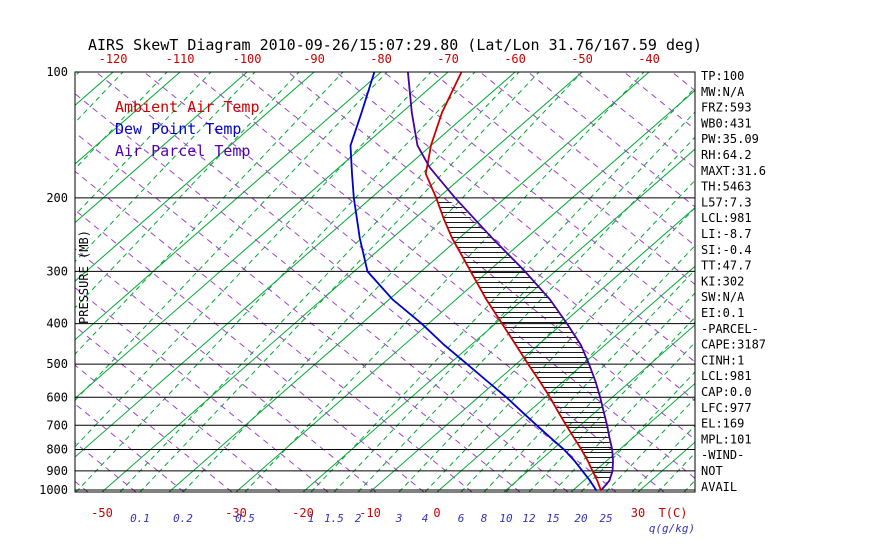 Image resolution: width=870 pixels, height=560 pixels. I want to click on stat-line: TP:100, so click(722, 76).